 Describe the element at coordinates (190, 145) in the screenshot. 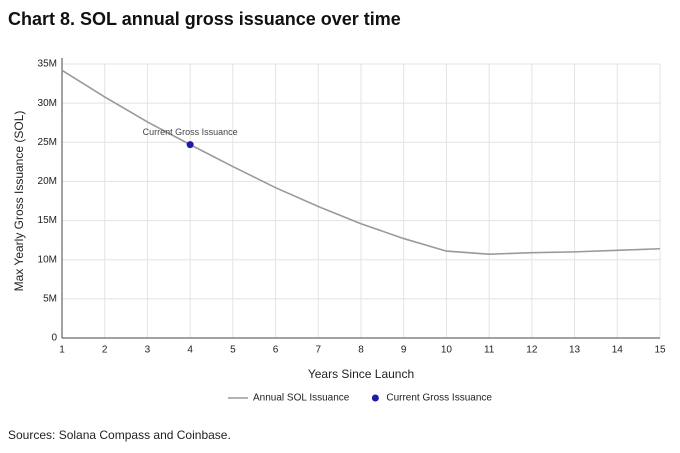

I see `point` at that location.